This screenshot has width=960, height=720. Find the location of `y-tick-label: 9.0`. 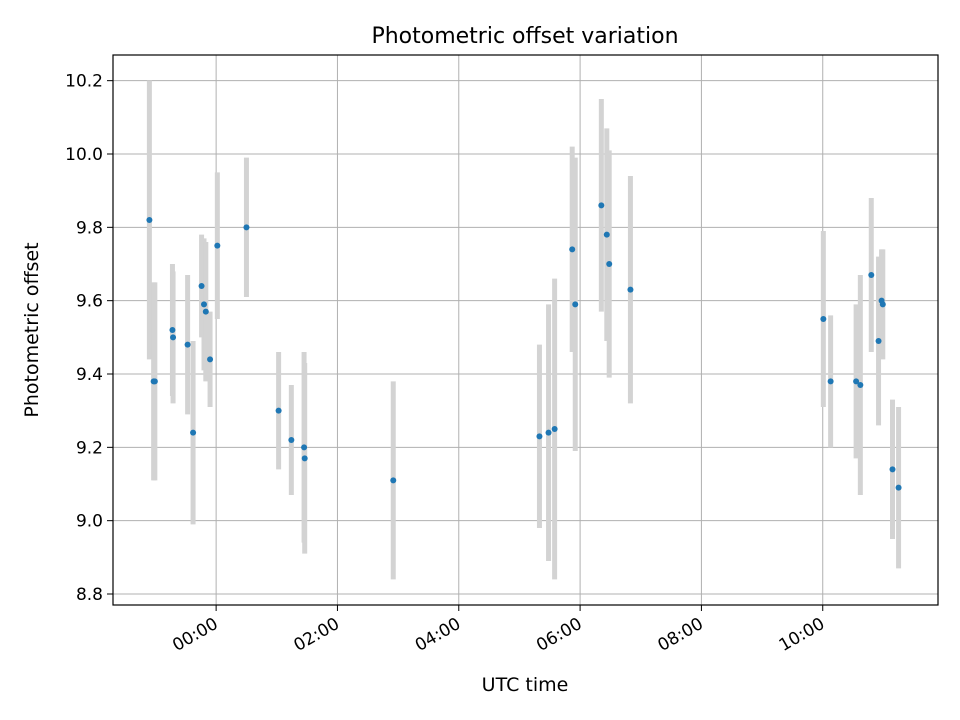

y-tick-label: 9.0 is located at coordinates (89, 522).